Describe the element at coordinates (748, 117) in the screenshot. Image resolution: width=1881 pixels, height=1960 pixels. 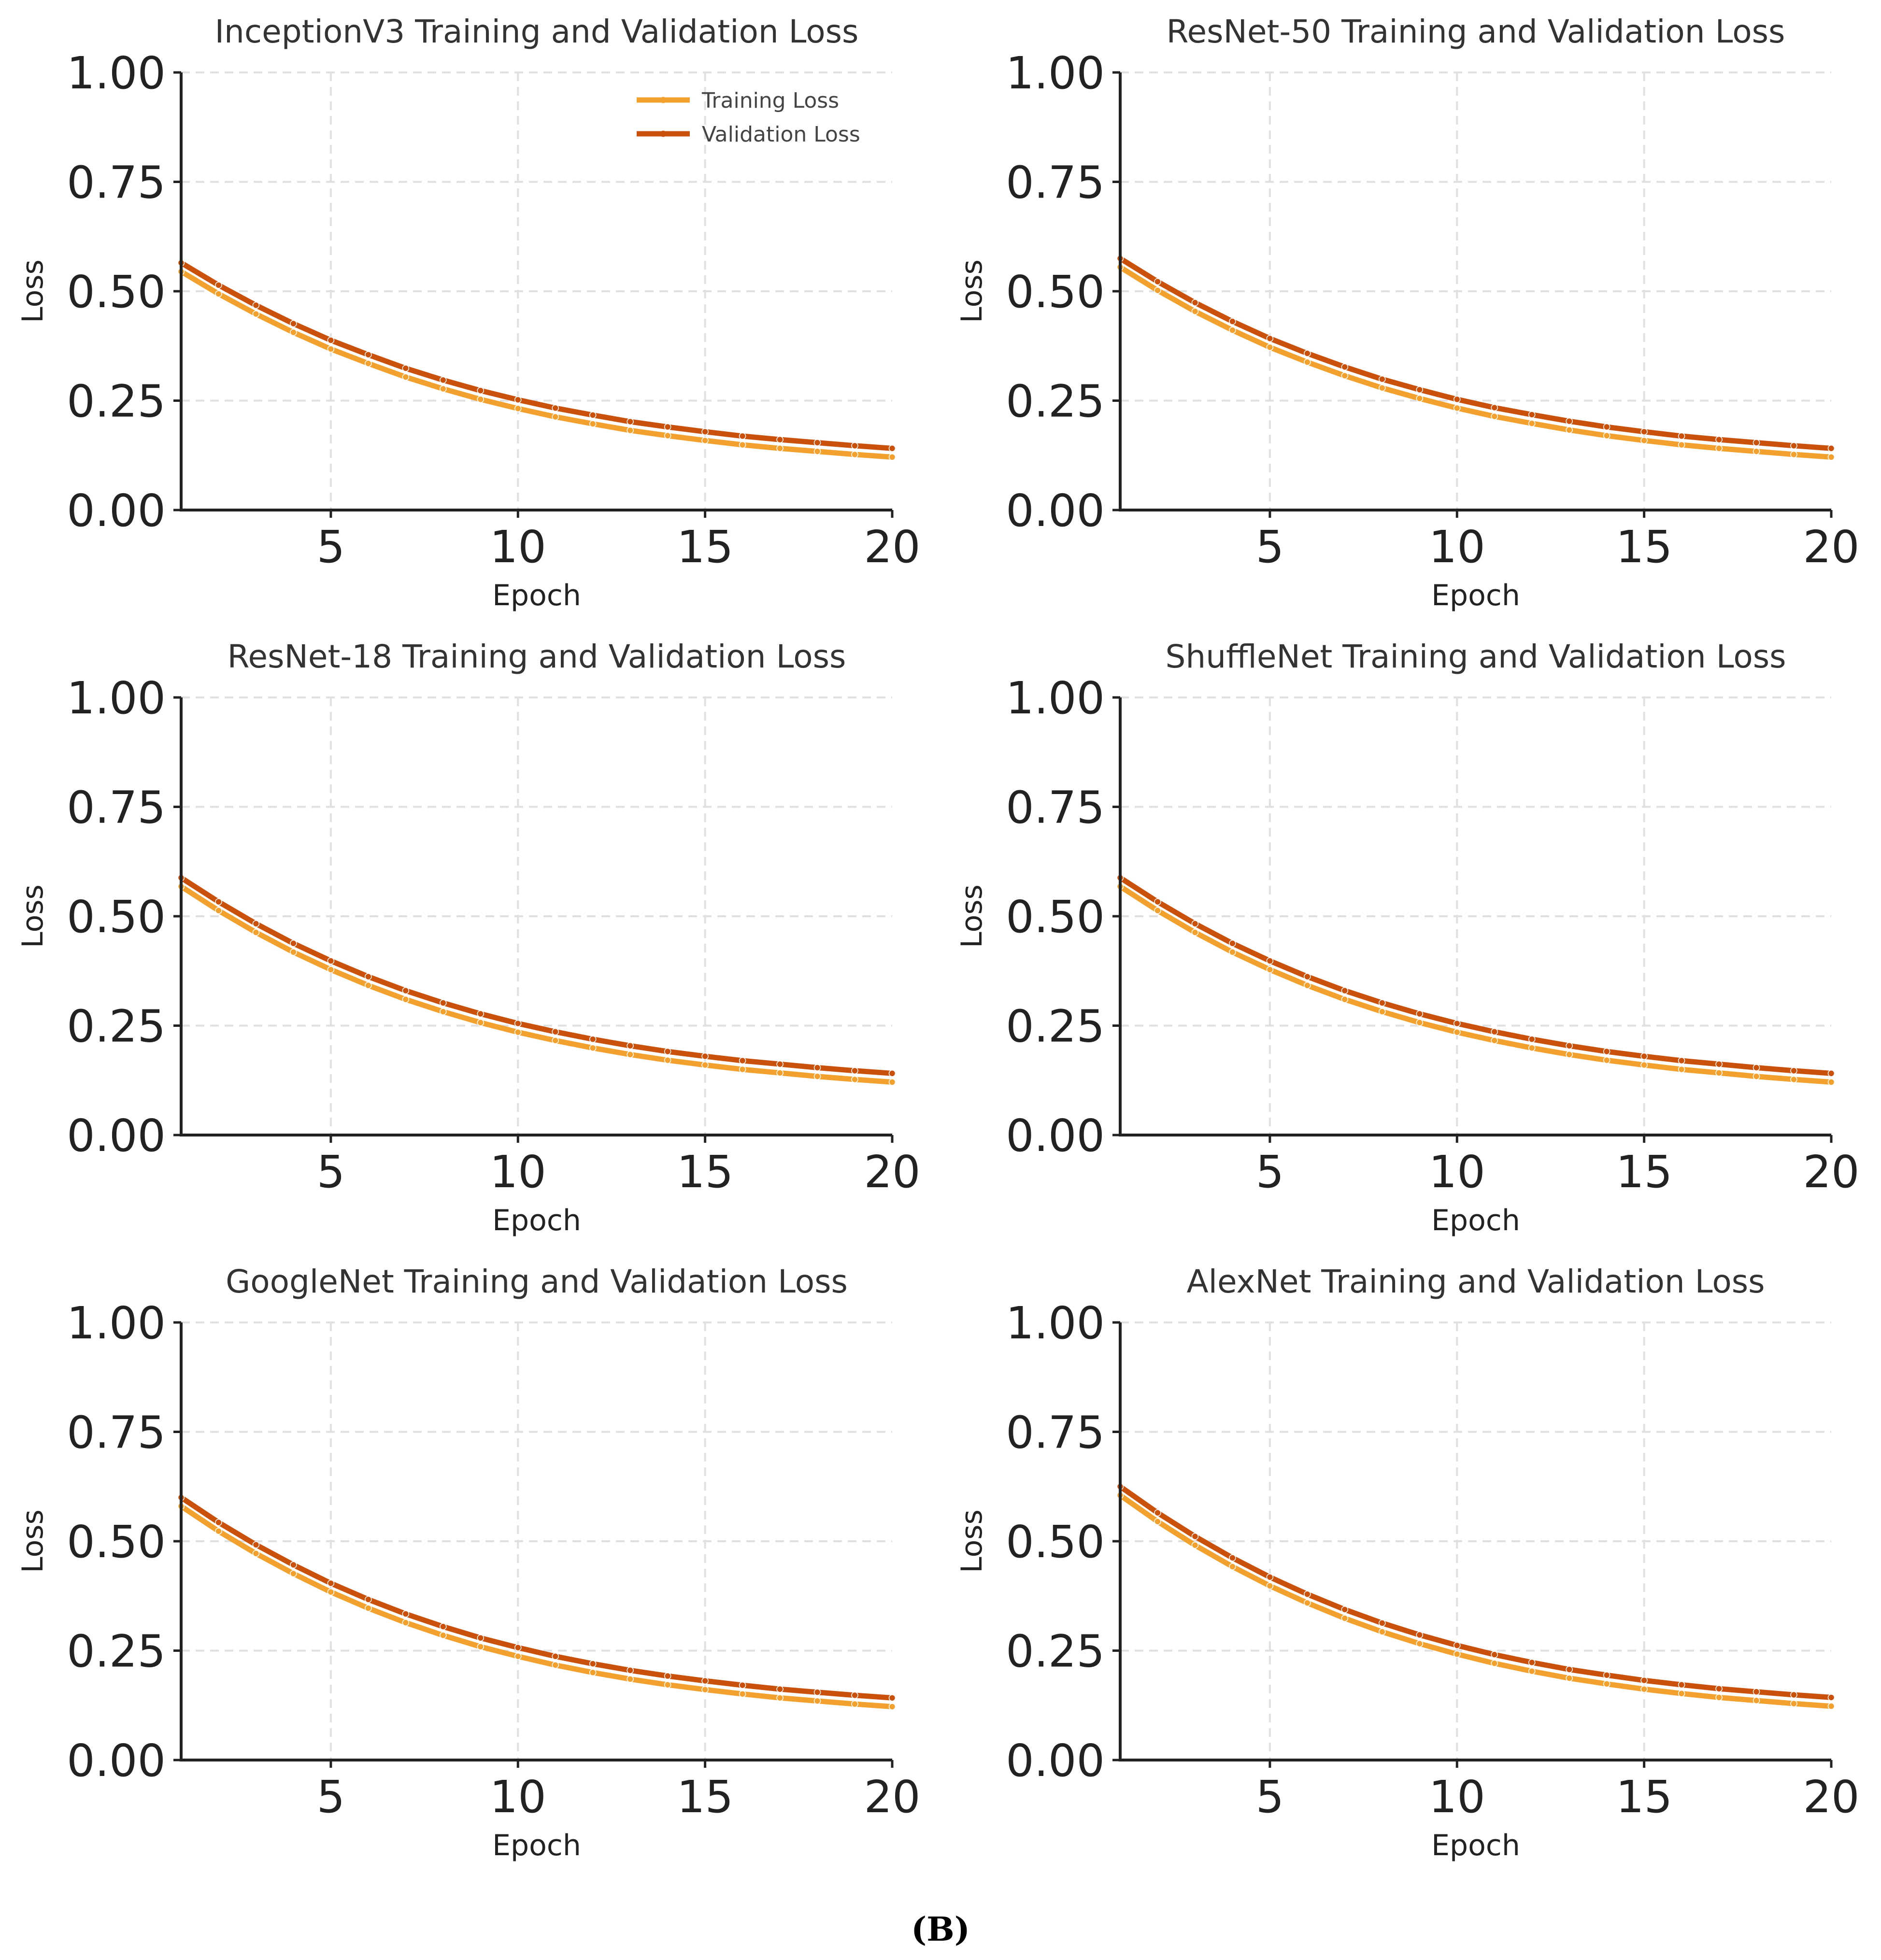
I see `chart-legend: Training Loss Validation Loss` at that location.